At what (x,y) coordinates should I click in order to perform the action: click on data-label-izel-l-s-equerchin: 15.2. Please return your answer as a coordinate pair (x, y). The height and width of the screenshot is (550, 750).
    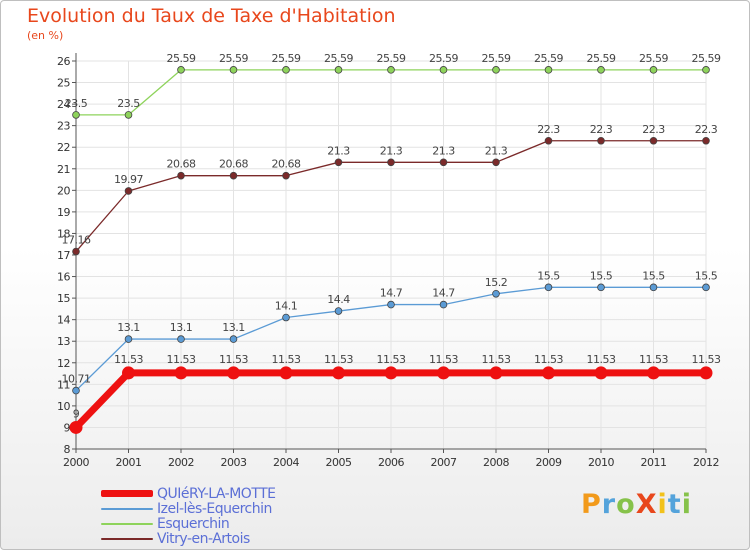
    Looking at the image, I should click on (496, 282).